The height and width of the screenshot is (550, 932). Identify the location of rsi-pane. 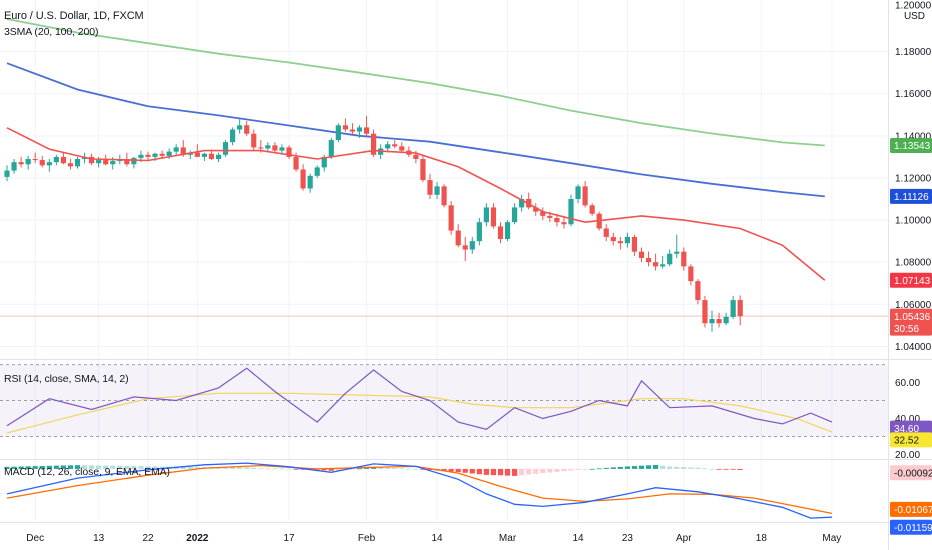
(419, 400).